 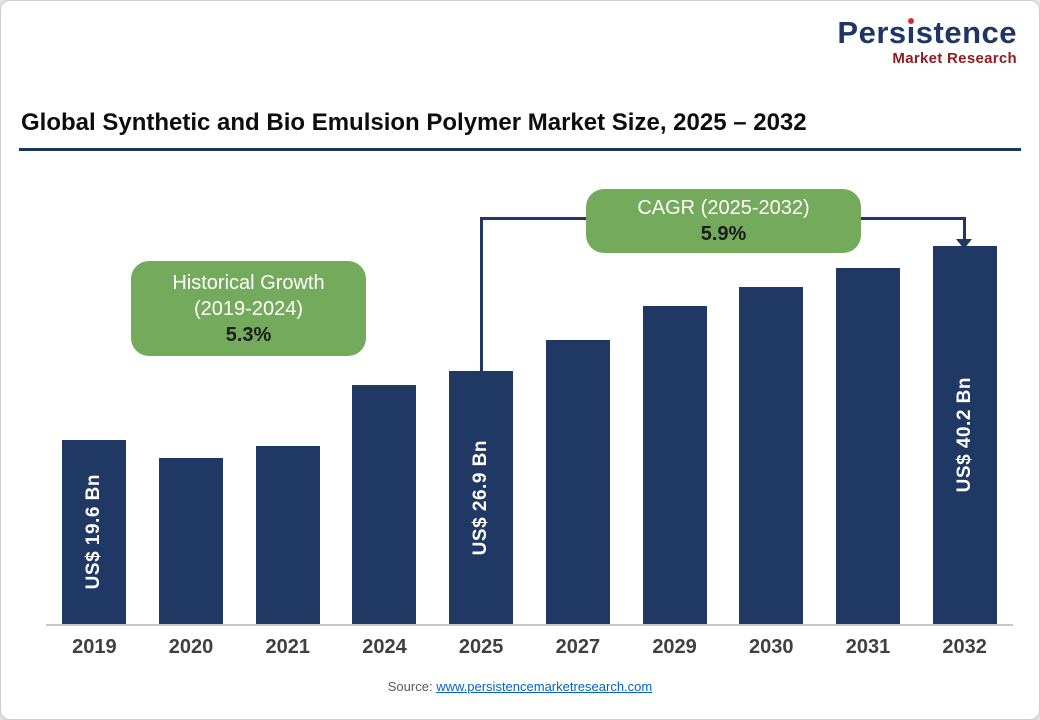 I want to click on bar-slot-2032: US$ 40.2 Bn, so click(x=964, y=427).